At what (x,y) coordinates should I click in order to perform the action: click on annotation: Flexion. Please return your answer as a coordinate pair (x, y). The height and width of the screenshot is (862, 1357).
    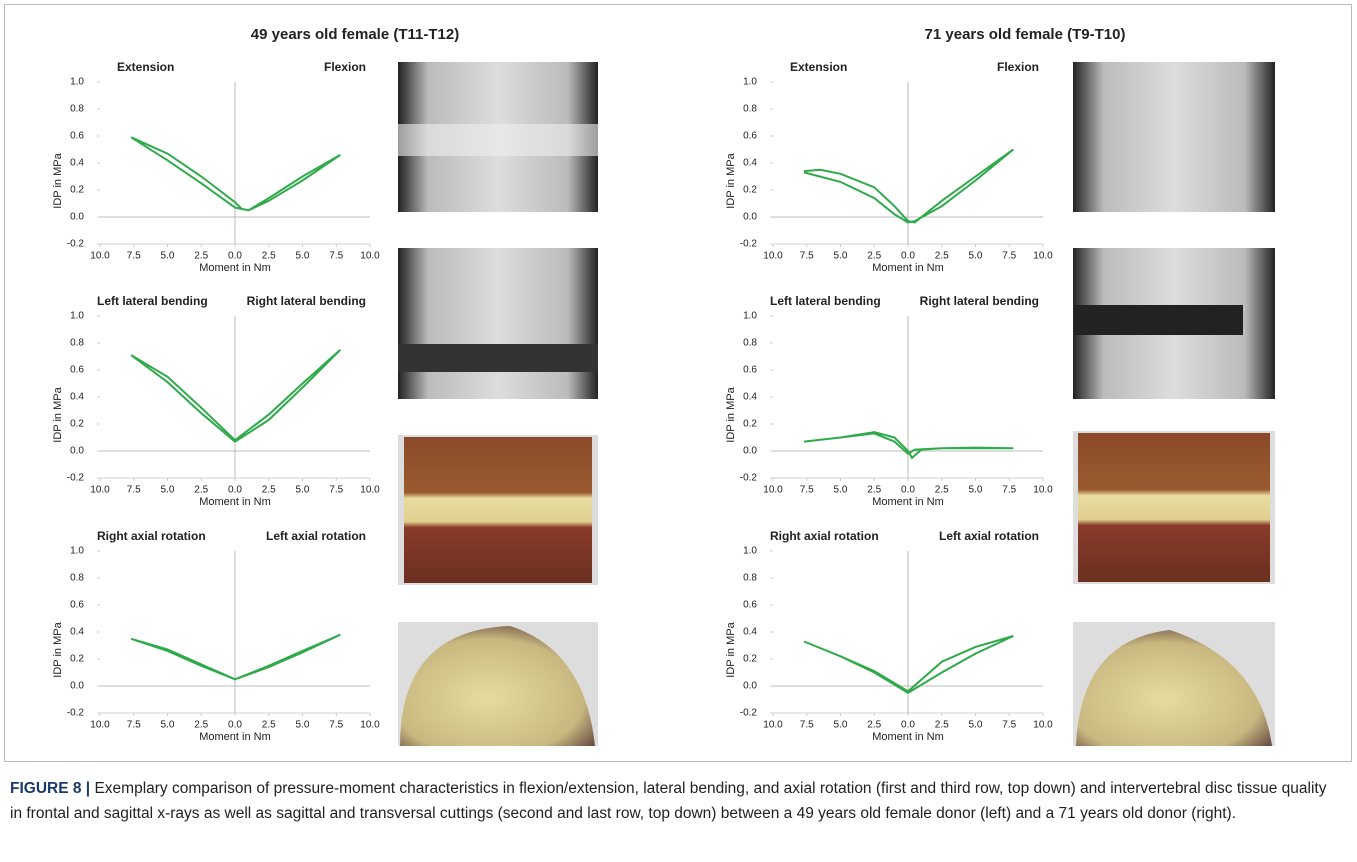
    Looking at the image, I should click on (345, 67).